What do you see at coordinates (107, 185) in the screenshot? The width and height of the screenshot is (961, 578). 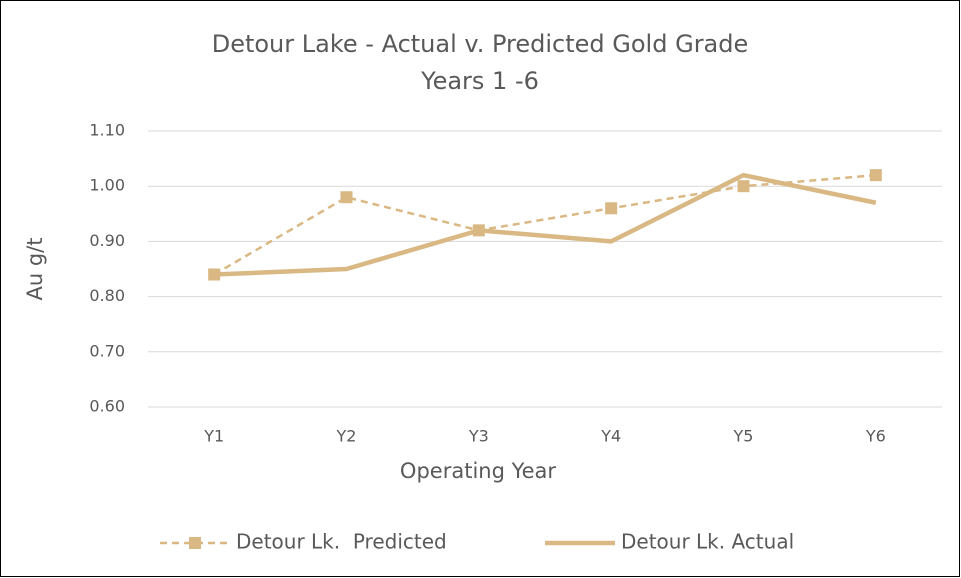 I see `y-tick-label: 1.00` at bounding box center [107, 185].